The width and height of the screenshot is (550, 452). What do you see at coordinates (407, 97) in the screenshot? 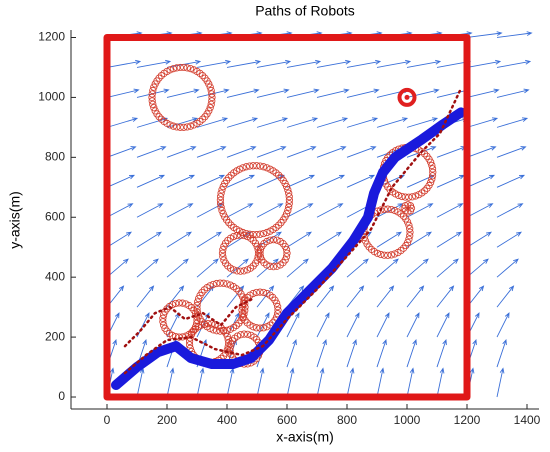
I see `target` at bounding box center [407, 97].